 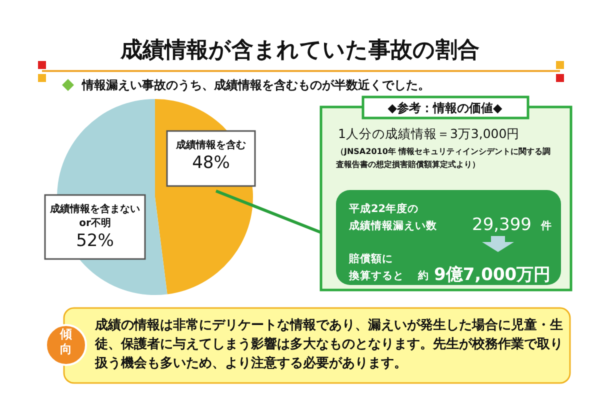 What do you see at coordinates (383, 208) in the screenshot?
I see `text: 平成22年度の` at bounding box center [383, 208].